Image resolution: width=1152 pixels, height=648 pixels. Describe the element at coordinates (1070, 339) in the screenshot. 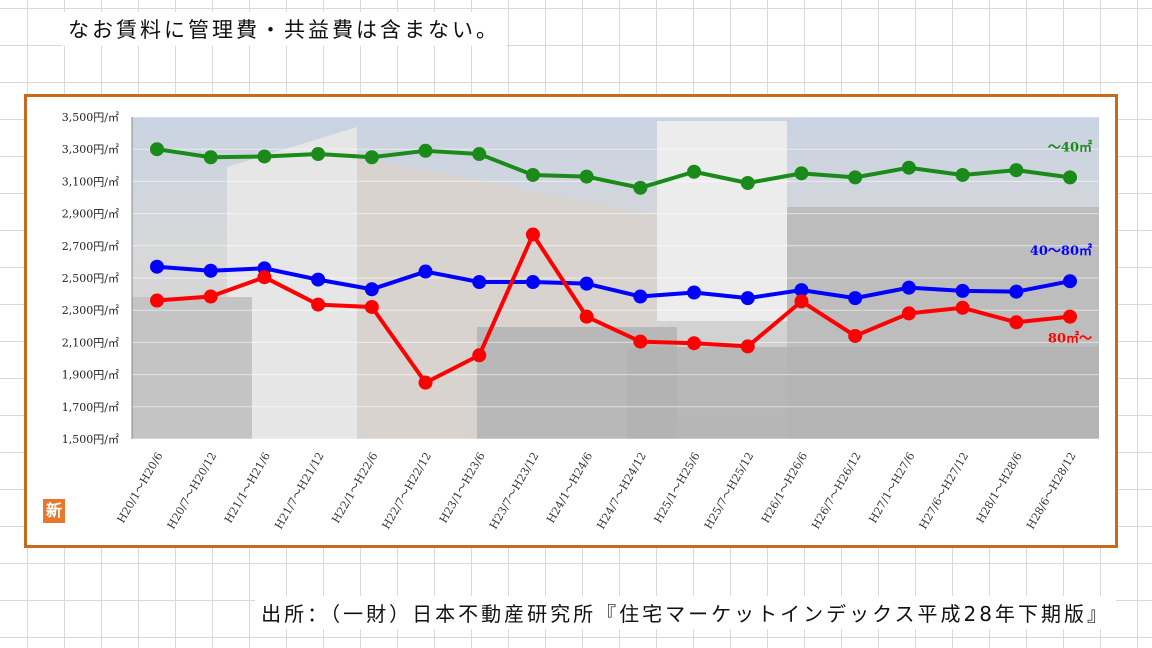

I see `series-label: 80㎡～` at that location.